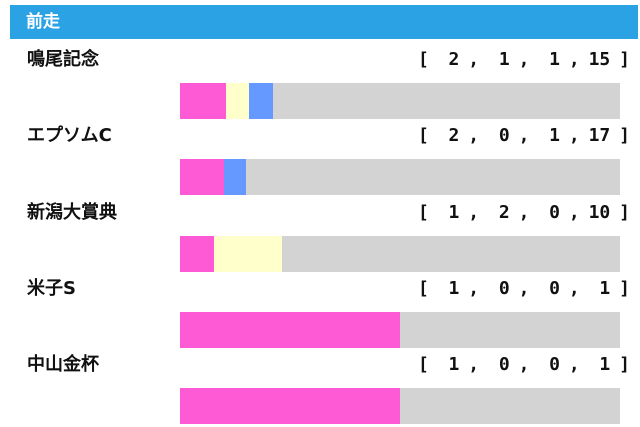  What do you see at coordinates (324, 22) in the screenshot?
I see `section-header: 前走` at bounding box center [324, 22].